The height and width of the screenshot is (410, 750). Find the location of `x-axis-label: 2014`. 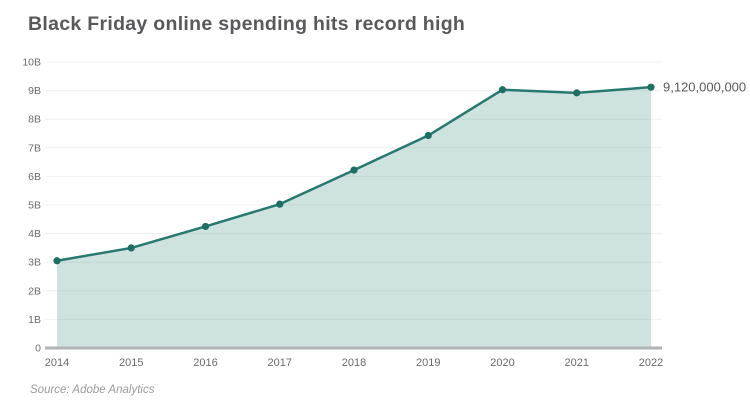

x-axis-label: 2014 is located at coordinates (57, 363).